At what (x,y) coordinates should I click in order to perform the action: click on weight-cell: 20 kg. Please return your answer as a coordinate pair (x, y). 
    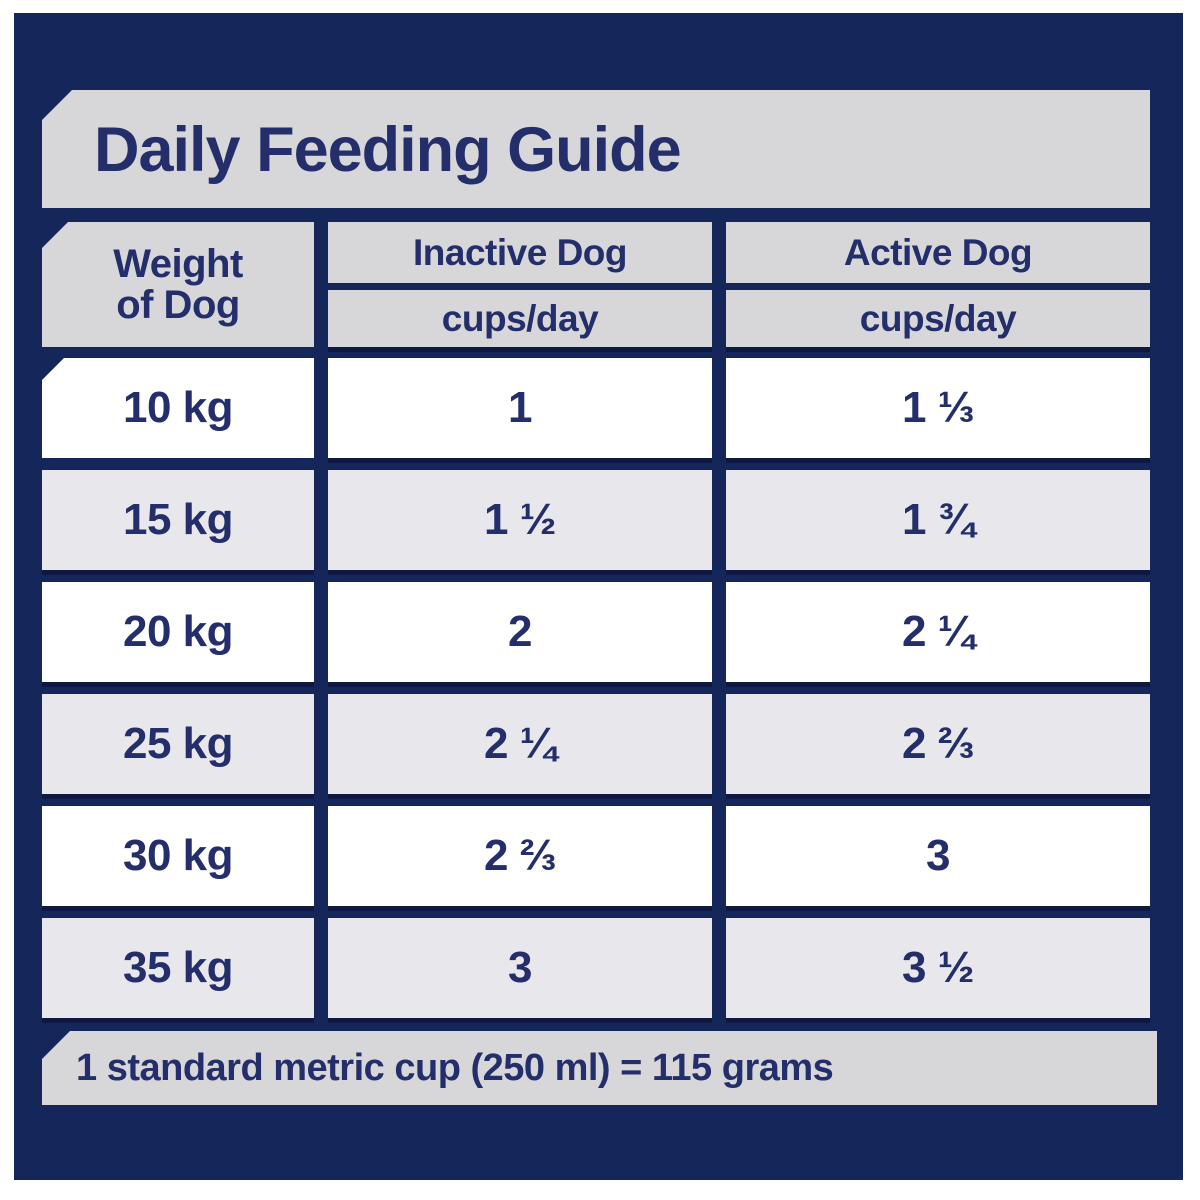
    Looking at the image, I should click on (178, 632).